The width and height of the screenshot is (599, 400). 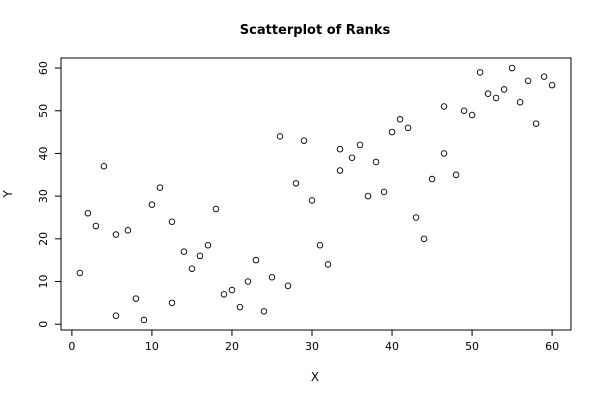 I want to click on x-tick-label: 50, so click(x=472, y=346).